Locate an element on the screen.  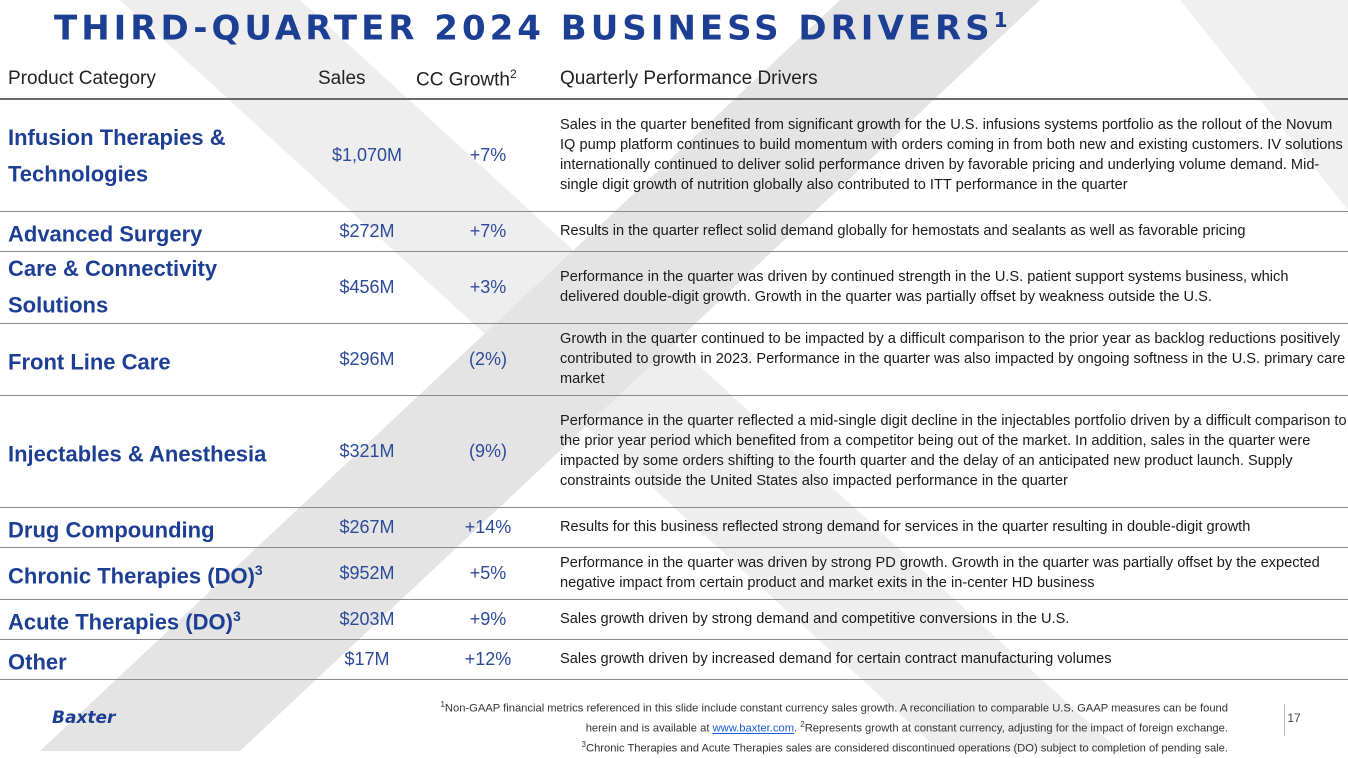
cc-growth-cell: +14% is located at coordinates (488, 527).